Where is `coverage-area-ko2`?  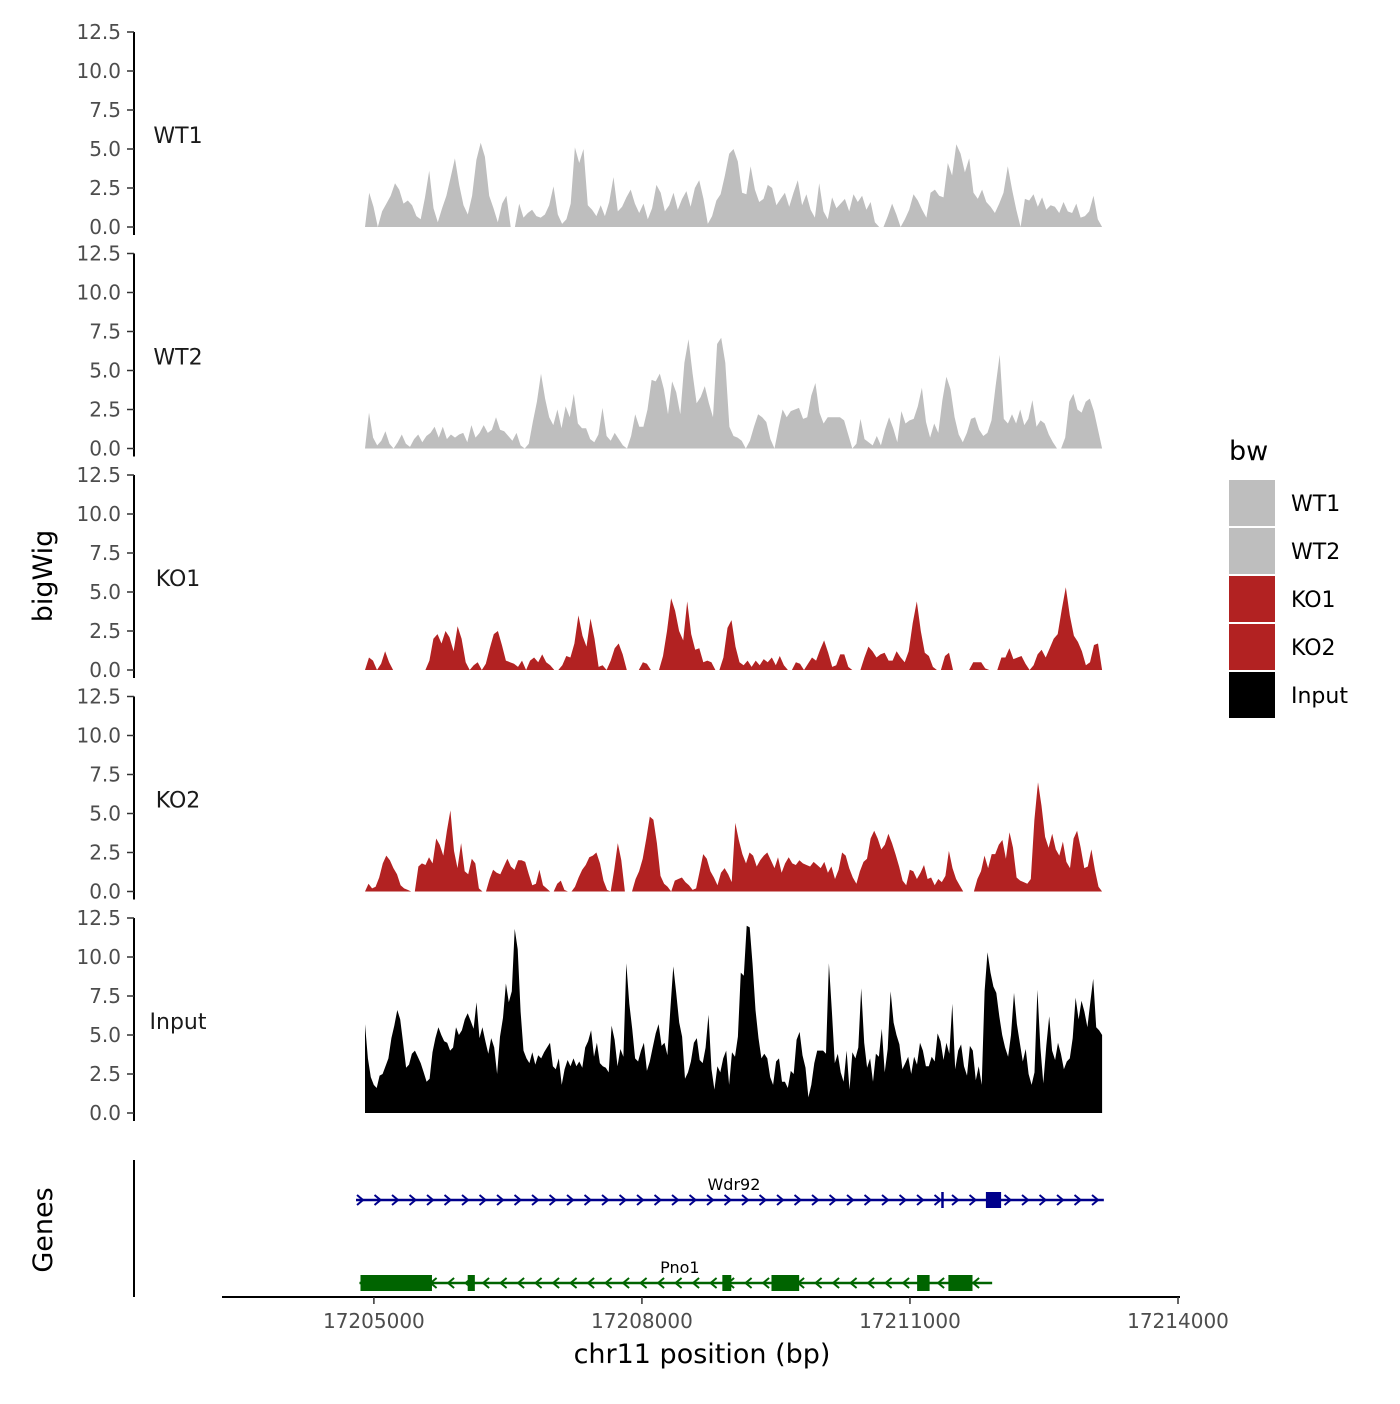 coverage-area-ko2 is located at coordinates (734, 837).